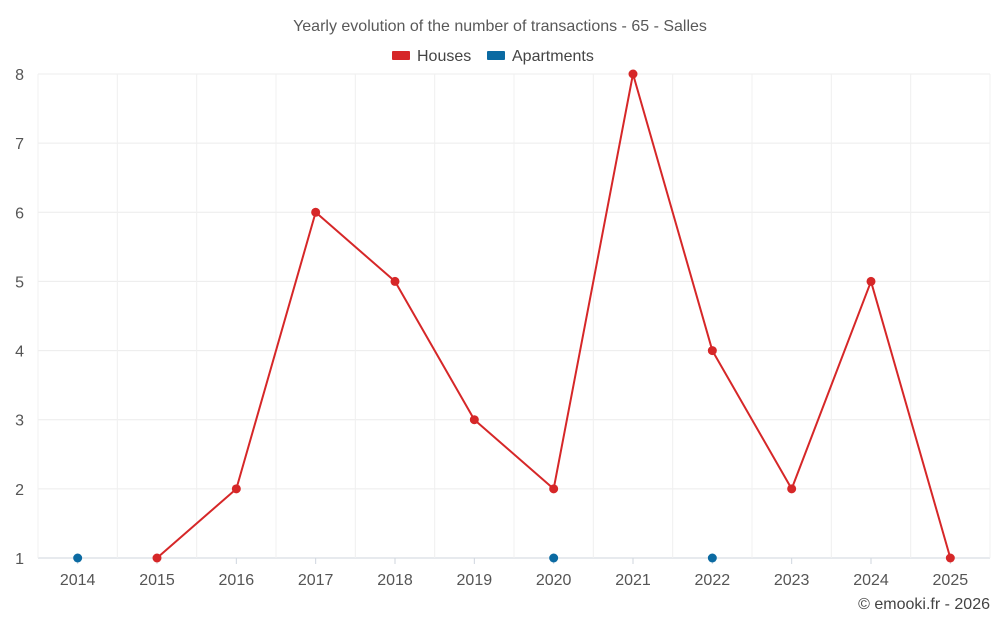  What do you see at coordinates (474, 420) in the screenshot?
I see `data-point-houses-2019` at bounding box center [474, 420].